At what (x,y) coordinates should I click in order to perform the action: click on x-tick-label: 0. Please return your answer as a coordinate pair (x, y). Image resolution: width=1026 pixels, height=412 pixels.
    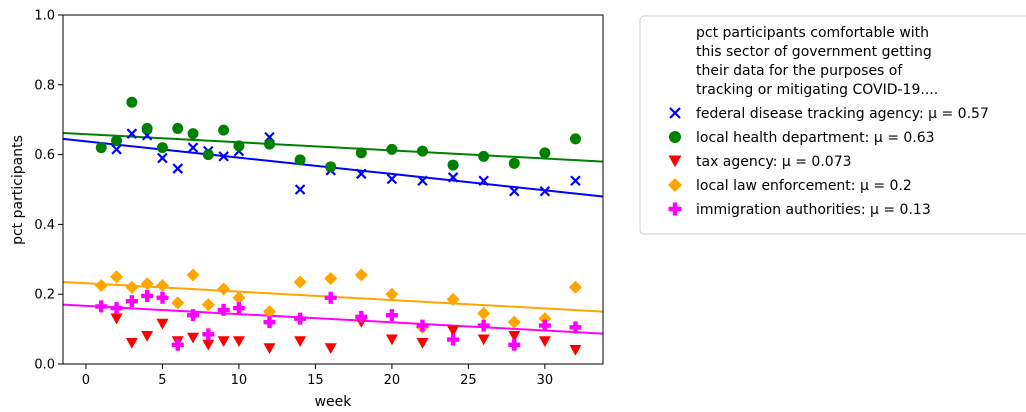
    Looking at the image, I should click on (86, 380).